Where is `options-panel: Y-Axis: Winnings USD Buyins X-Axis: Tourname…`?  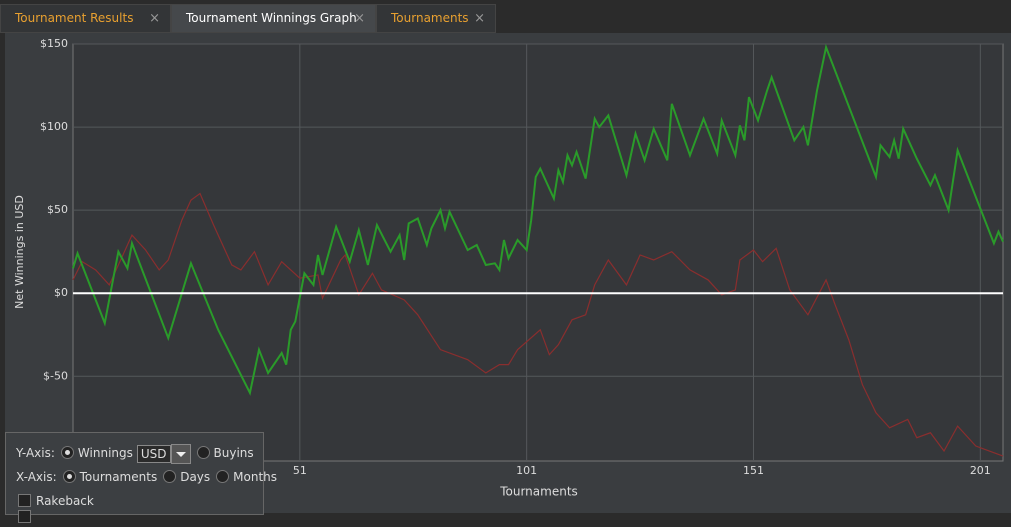 options-panel: Y-Axis: Winnings USD Buyins X-Axis: Tourname… is located at coordinates (141, 477).